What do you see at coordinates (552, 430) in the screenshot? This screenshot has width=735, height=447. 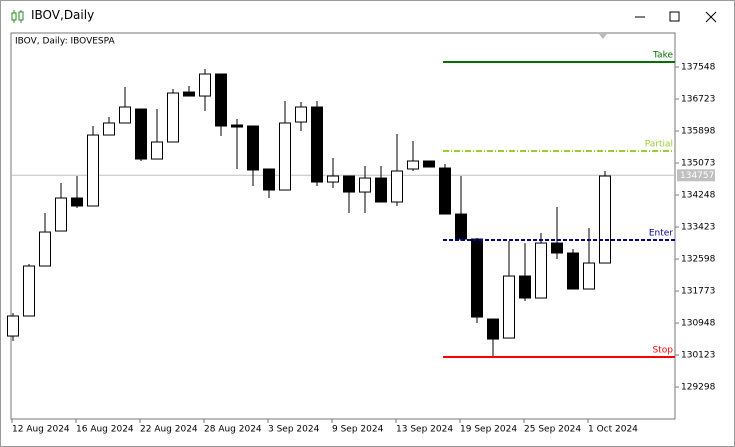 I see `x-tick-label: 25 Sep 2024` at bounding box center [552, 430].